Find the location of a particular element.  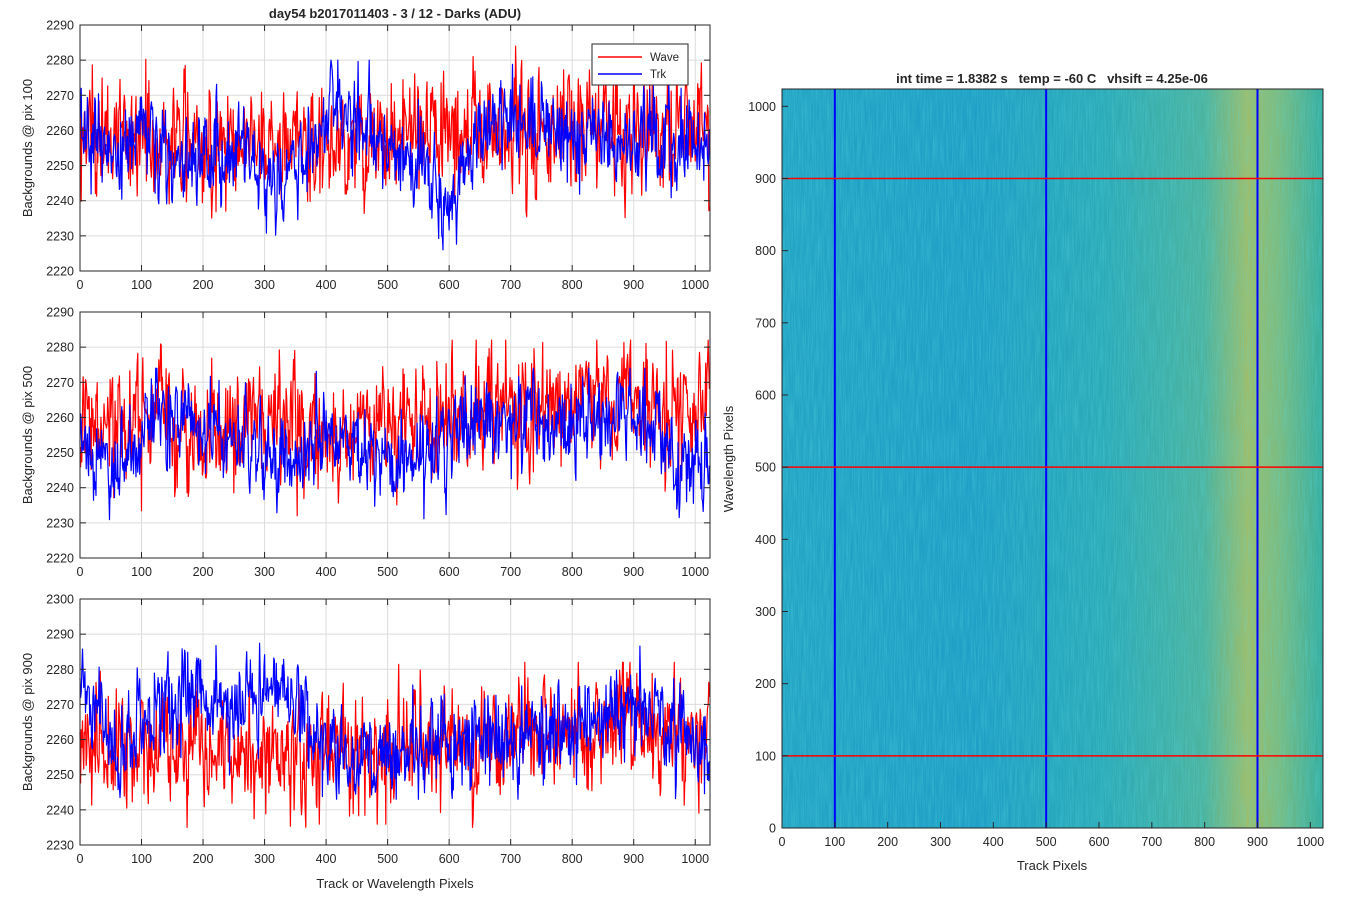

y-tick-label: 400 is located at coordinates (765, 540).